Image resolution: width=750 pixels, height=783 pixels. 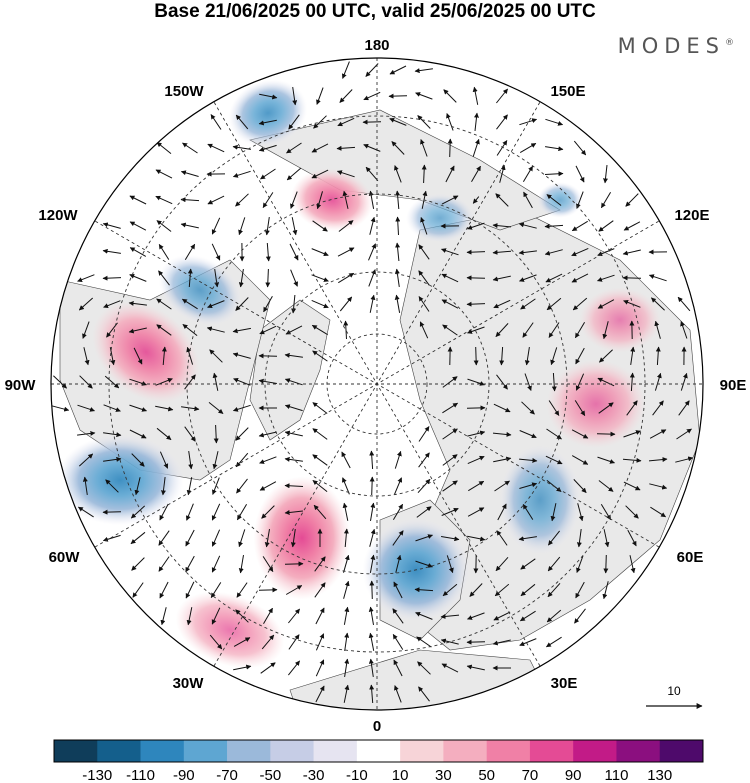 I want to click on colorbar-tick-label: 50, so click(x=486, y=775).